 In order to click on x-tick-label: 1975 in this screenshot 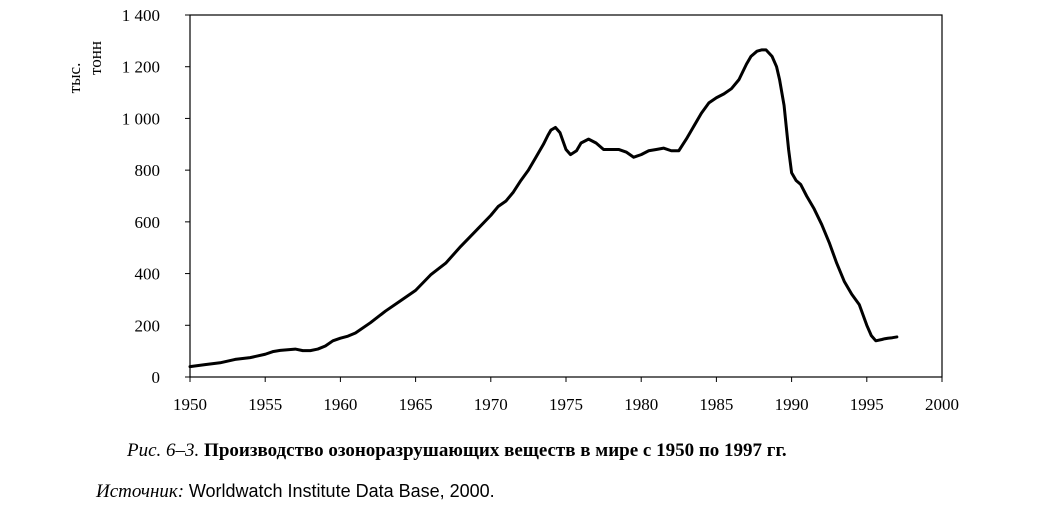, I will do `click(566, 404)`.